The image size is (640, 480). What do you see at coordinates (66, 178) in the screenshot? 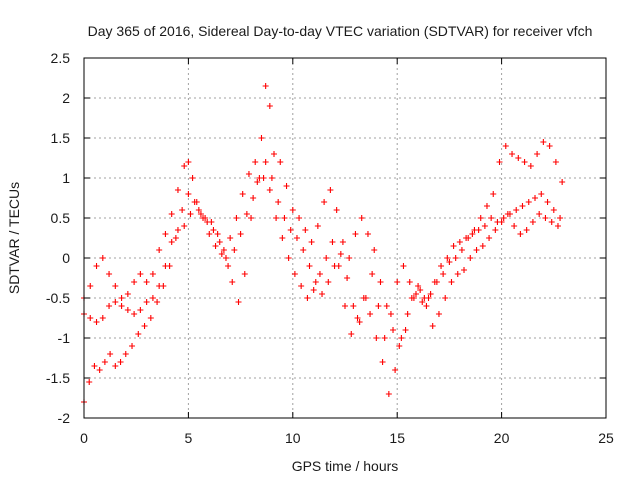
I see `y-tick-label: 1` at bounding box center [66, 178].